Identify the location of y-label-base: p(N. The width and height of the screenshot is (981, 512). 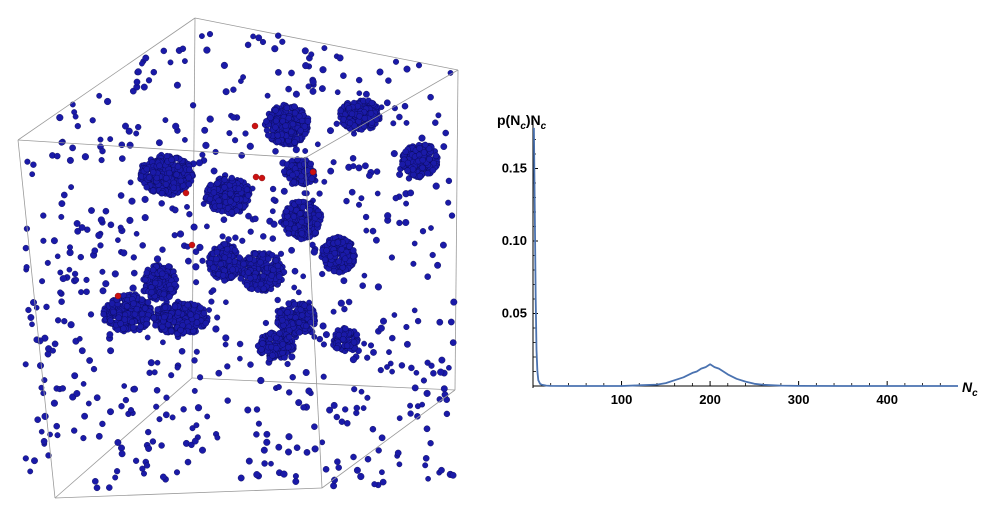
(508, 120).